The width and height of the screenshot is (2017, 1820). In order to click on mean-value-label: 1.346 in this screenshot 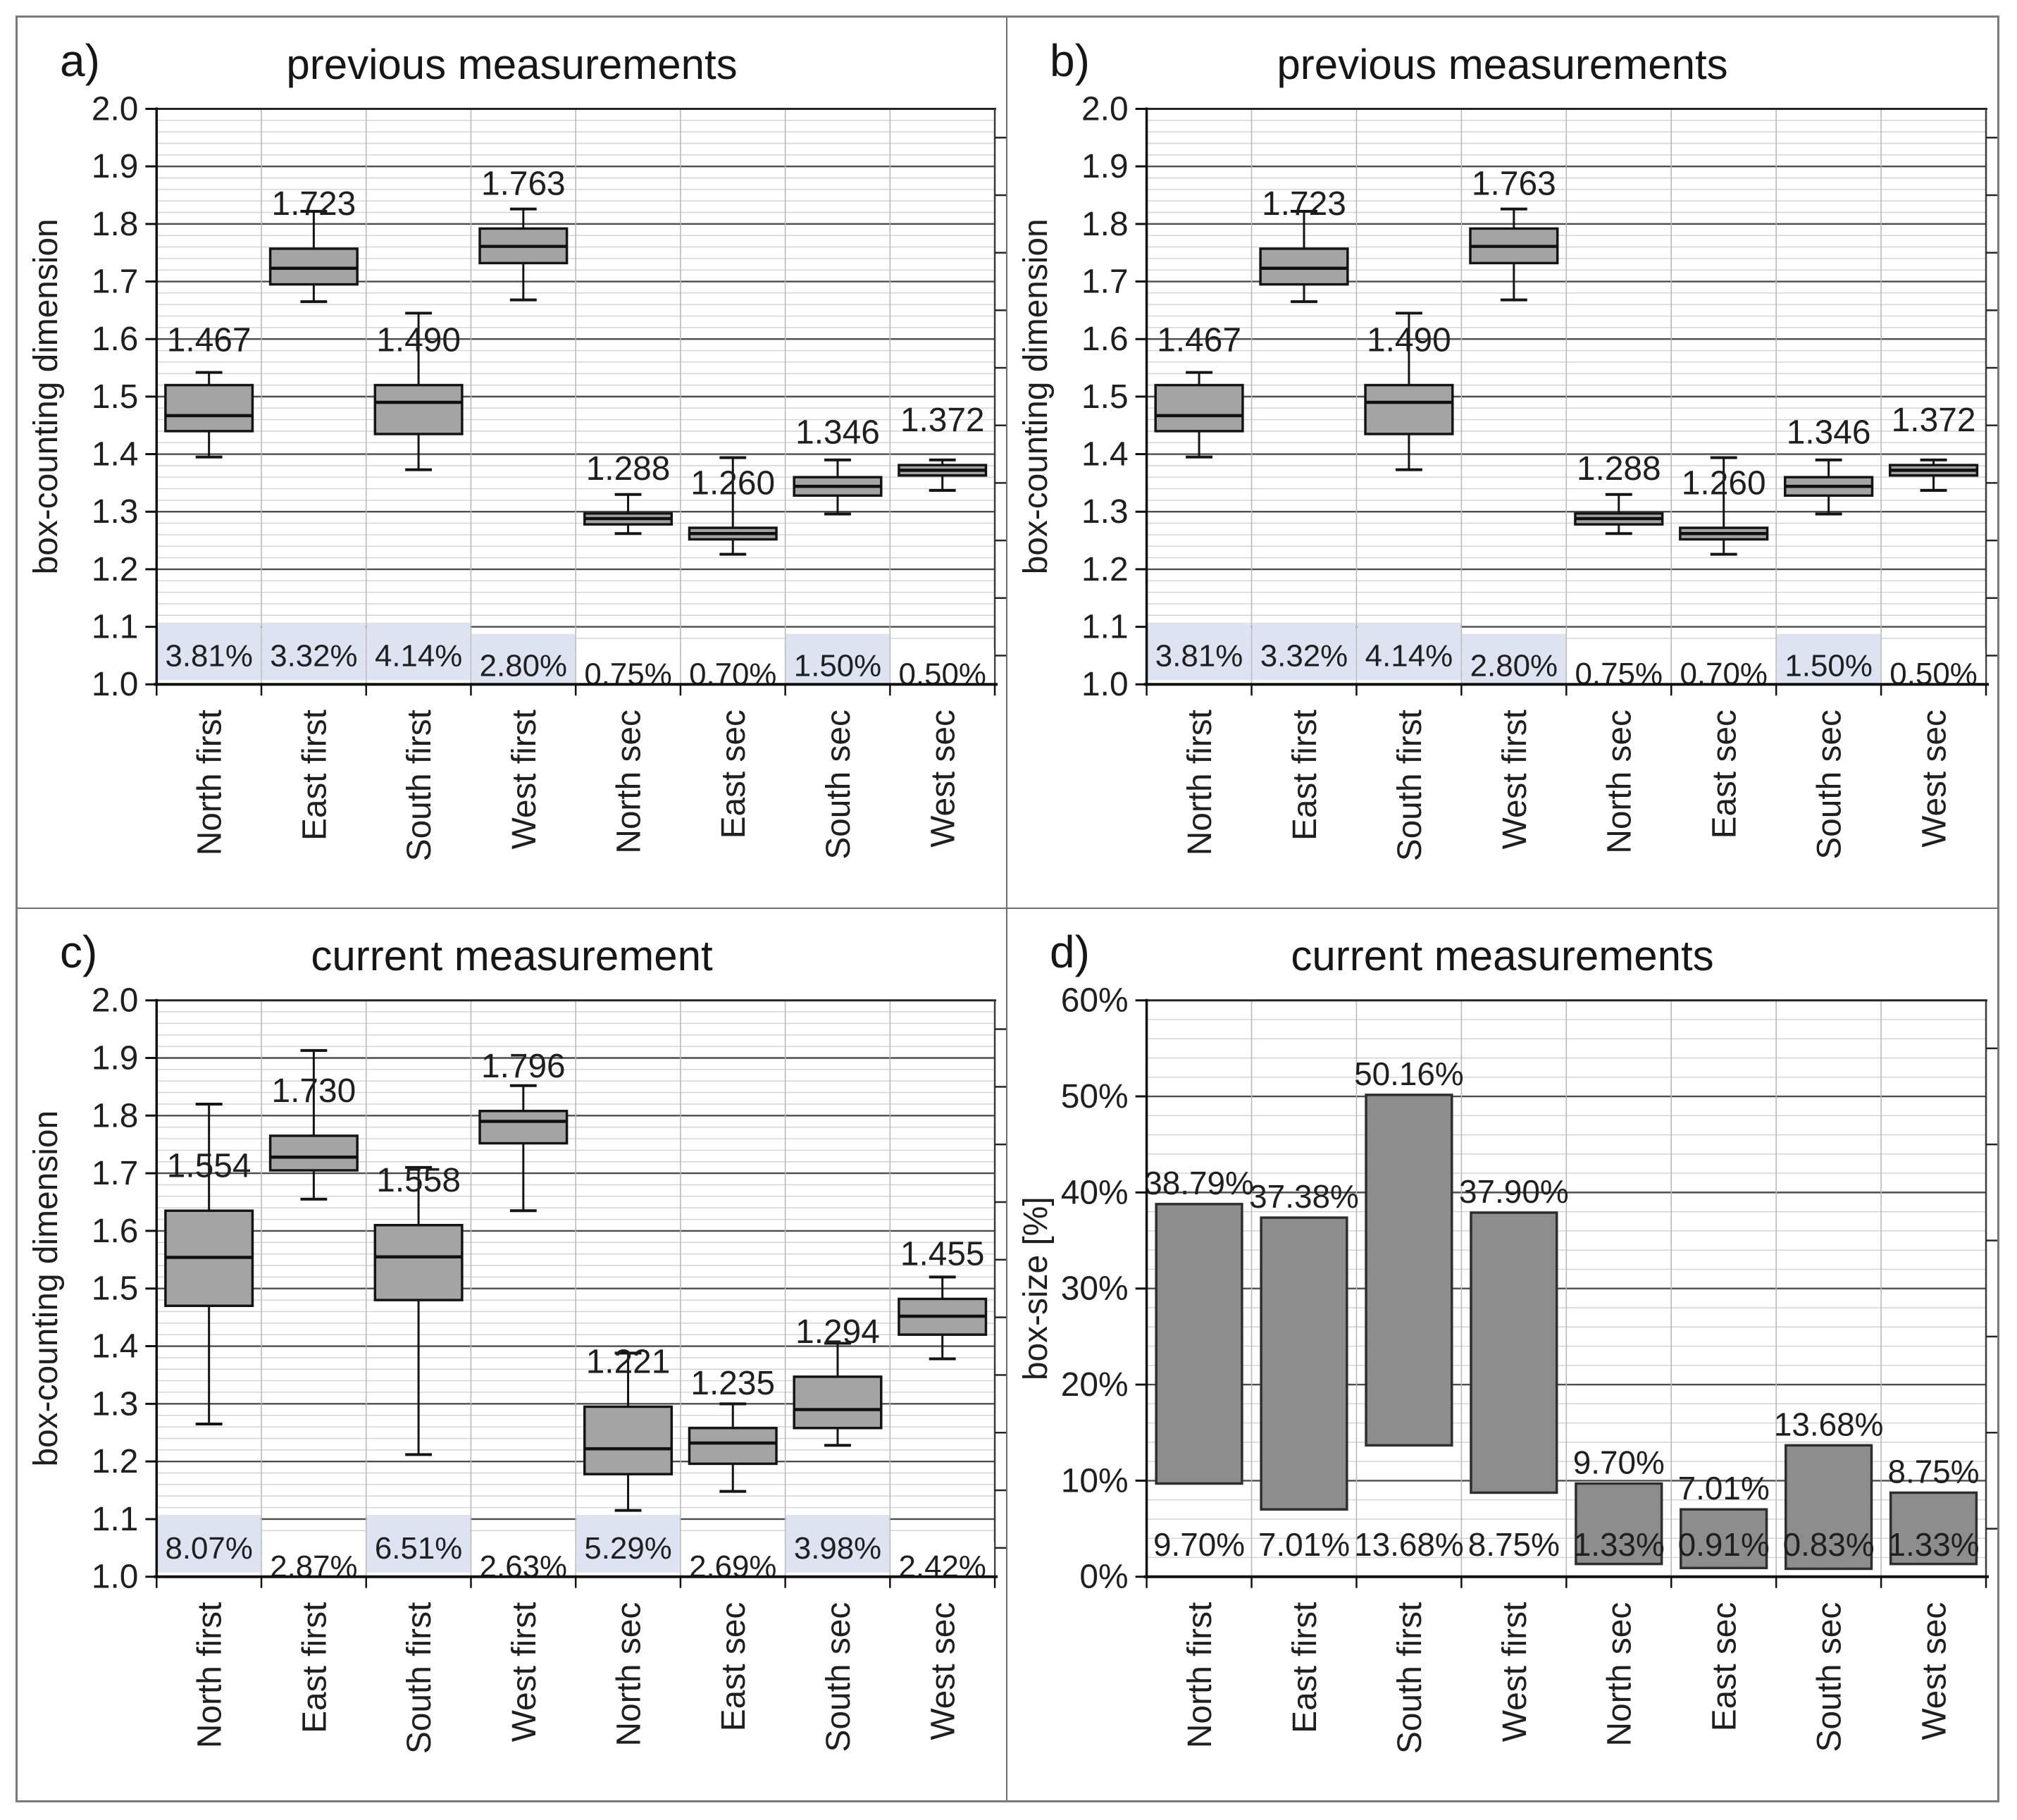, I will do `click(1829, 432)`.